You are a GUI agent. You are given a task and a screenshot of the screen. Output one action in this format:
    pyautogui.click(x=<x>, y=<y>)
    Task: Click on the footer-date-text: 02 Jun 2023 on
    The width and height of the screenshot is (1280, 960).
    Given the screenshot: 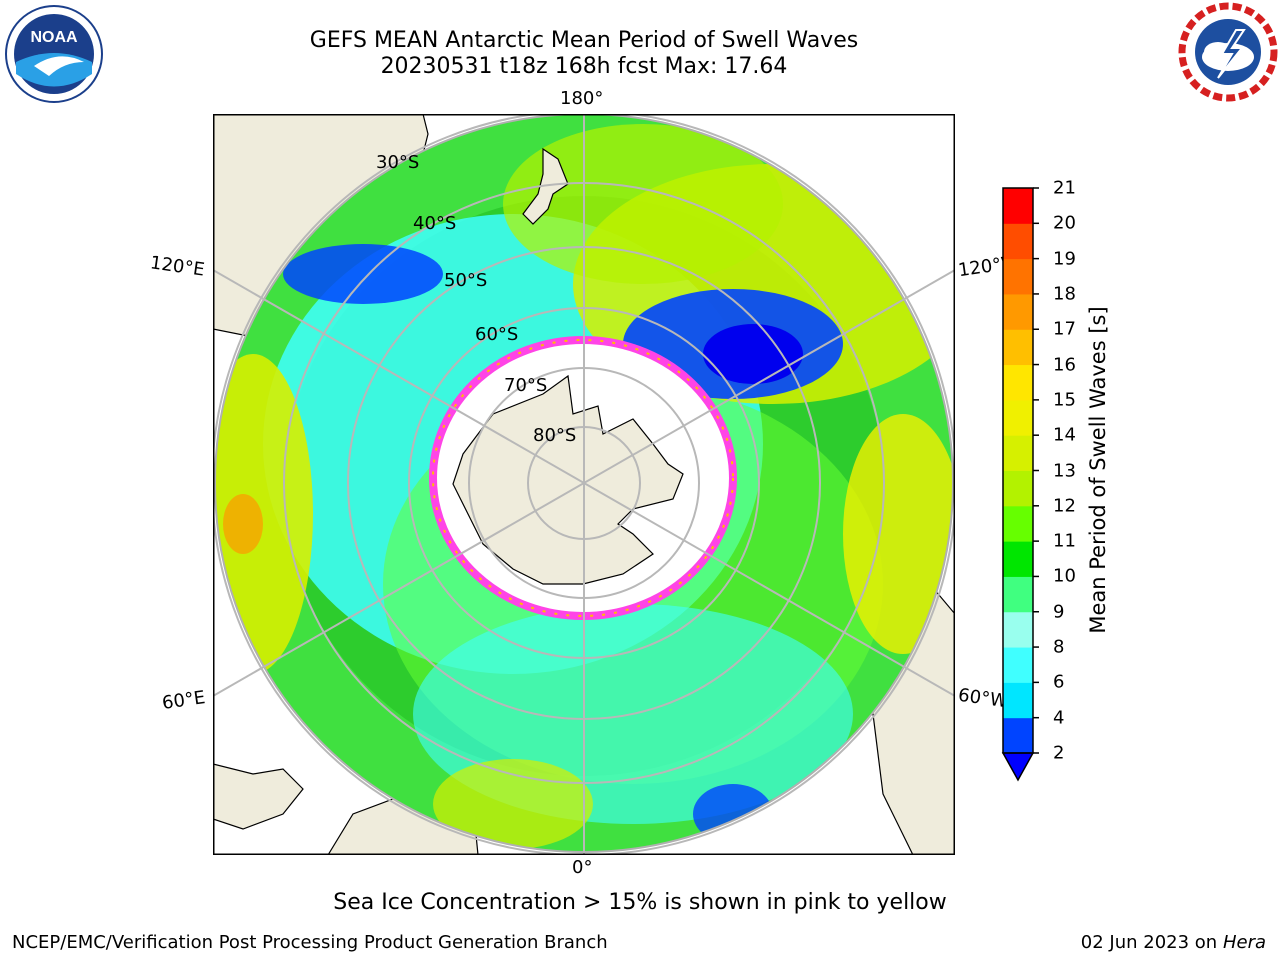 What is the action you would take?
    pyautogui.click(x=1149, y=942)
    